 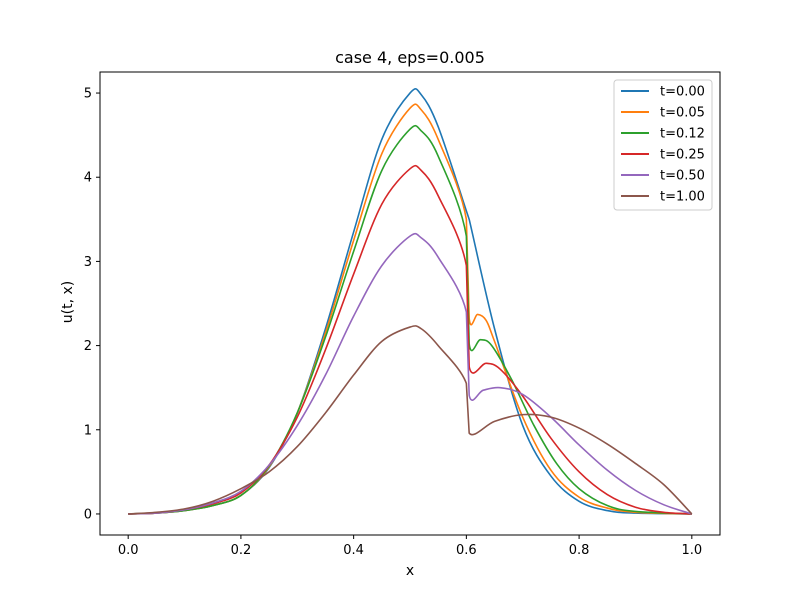 I want to click on x-tick-label: 0.0, so click(x=128, y=550).